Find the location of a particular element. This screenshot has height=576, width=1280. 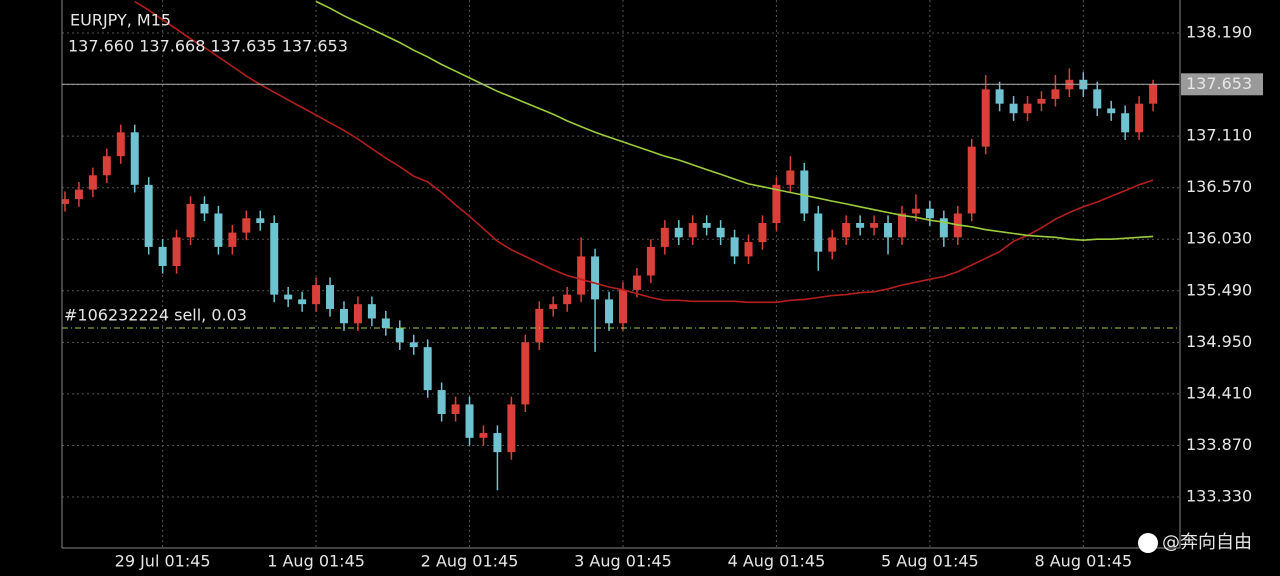

y-tick-label: 137.110 is located at coordinates (1219, 135).